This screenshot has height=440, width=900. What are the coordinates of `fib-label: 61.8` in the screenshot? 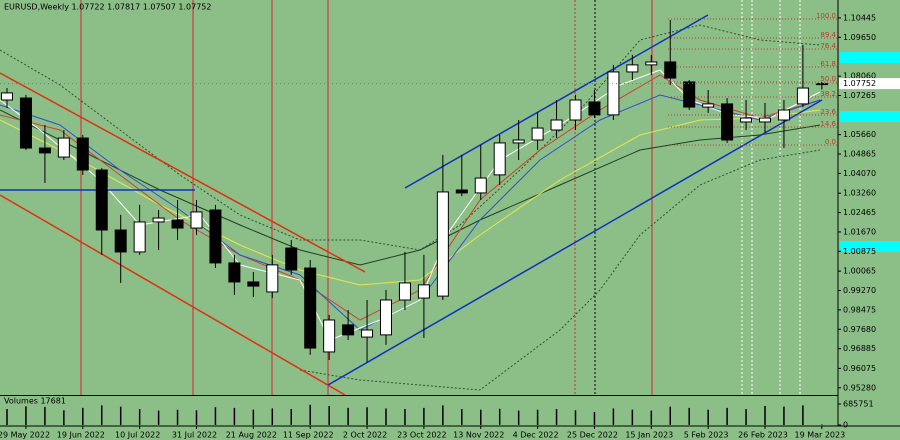 It's located at (828, 64).